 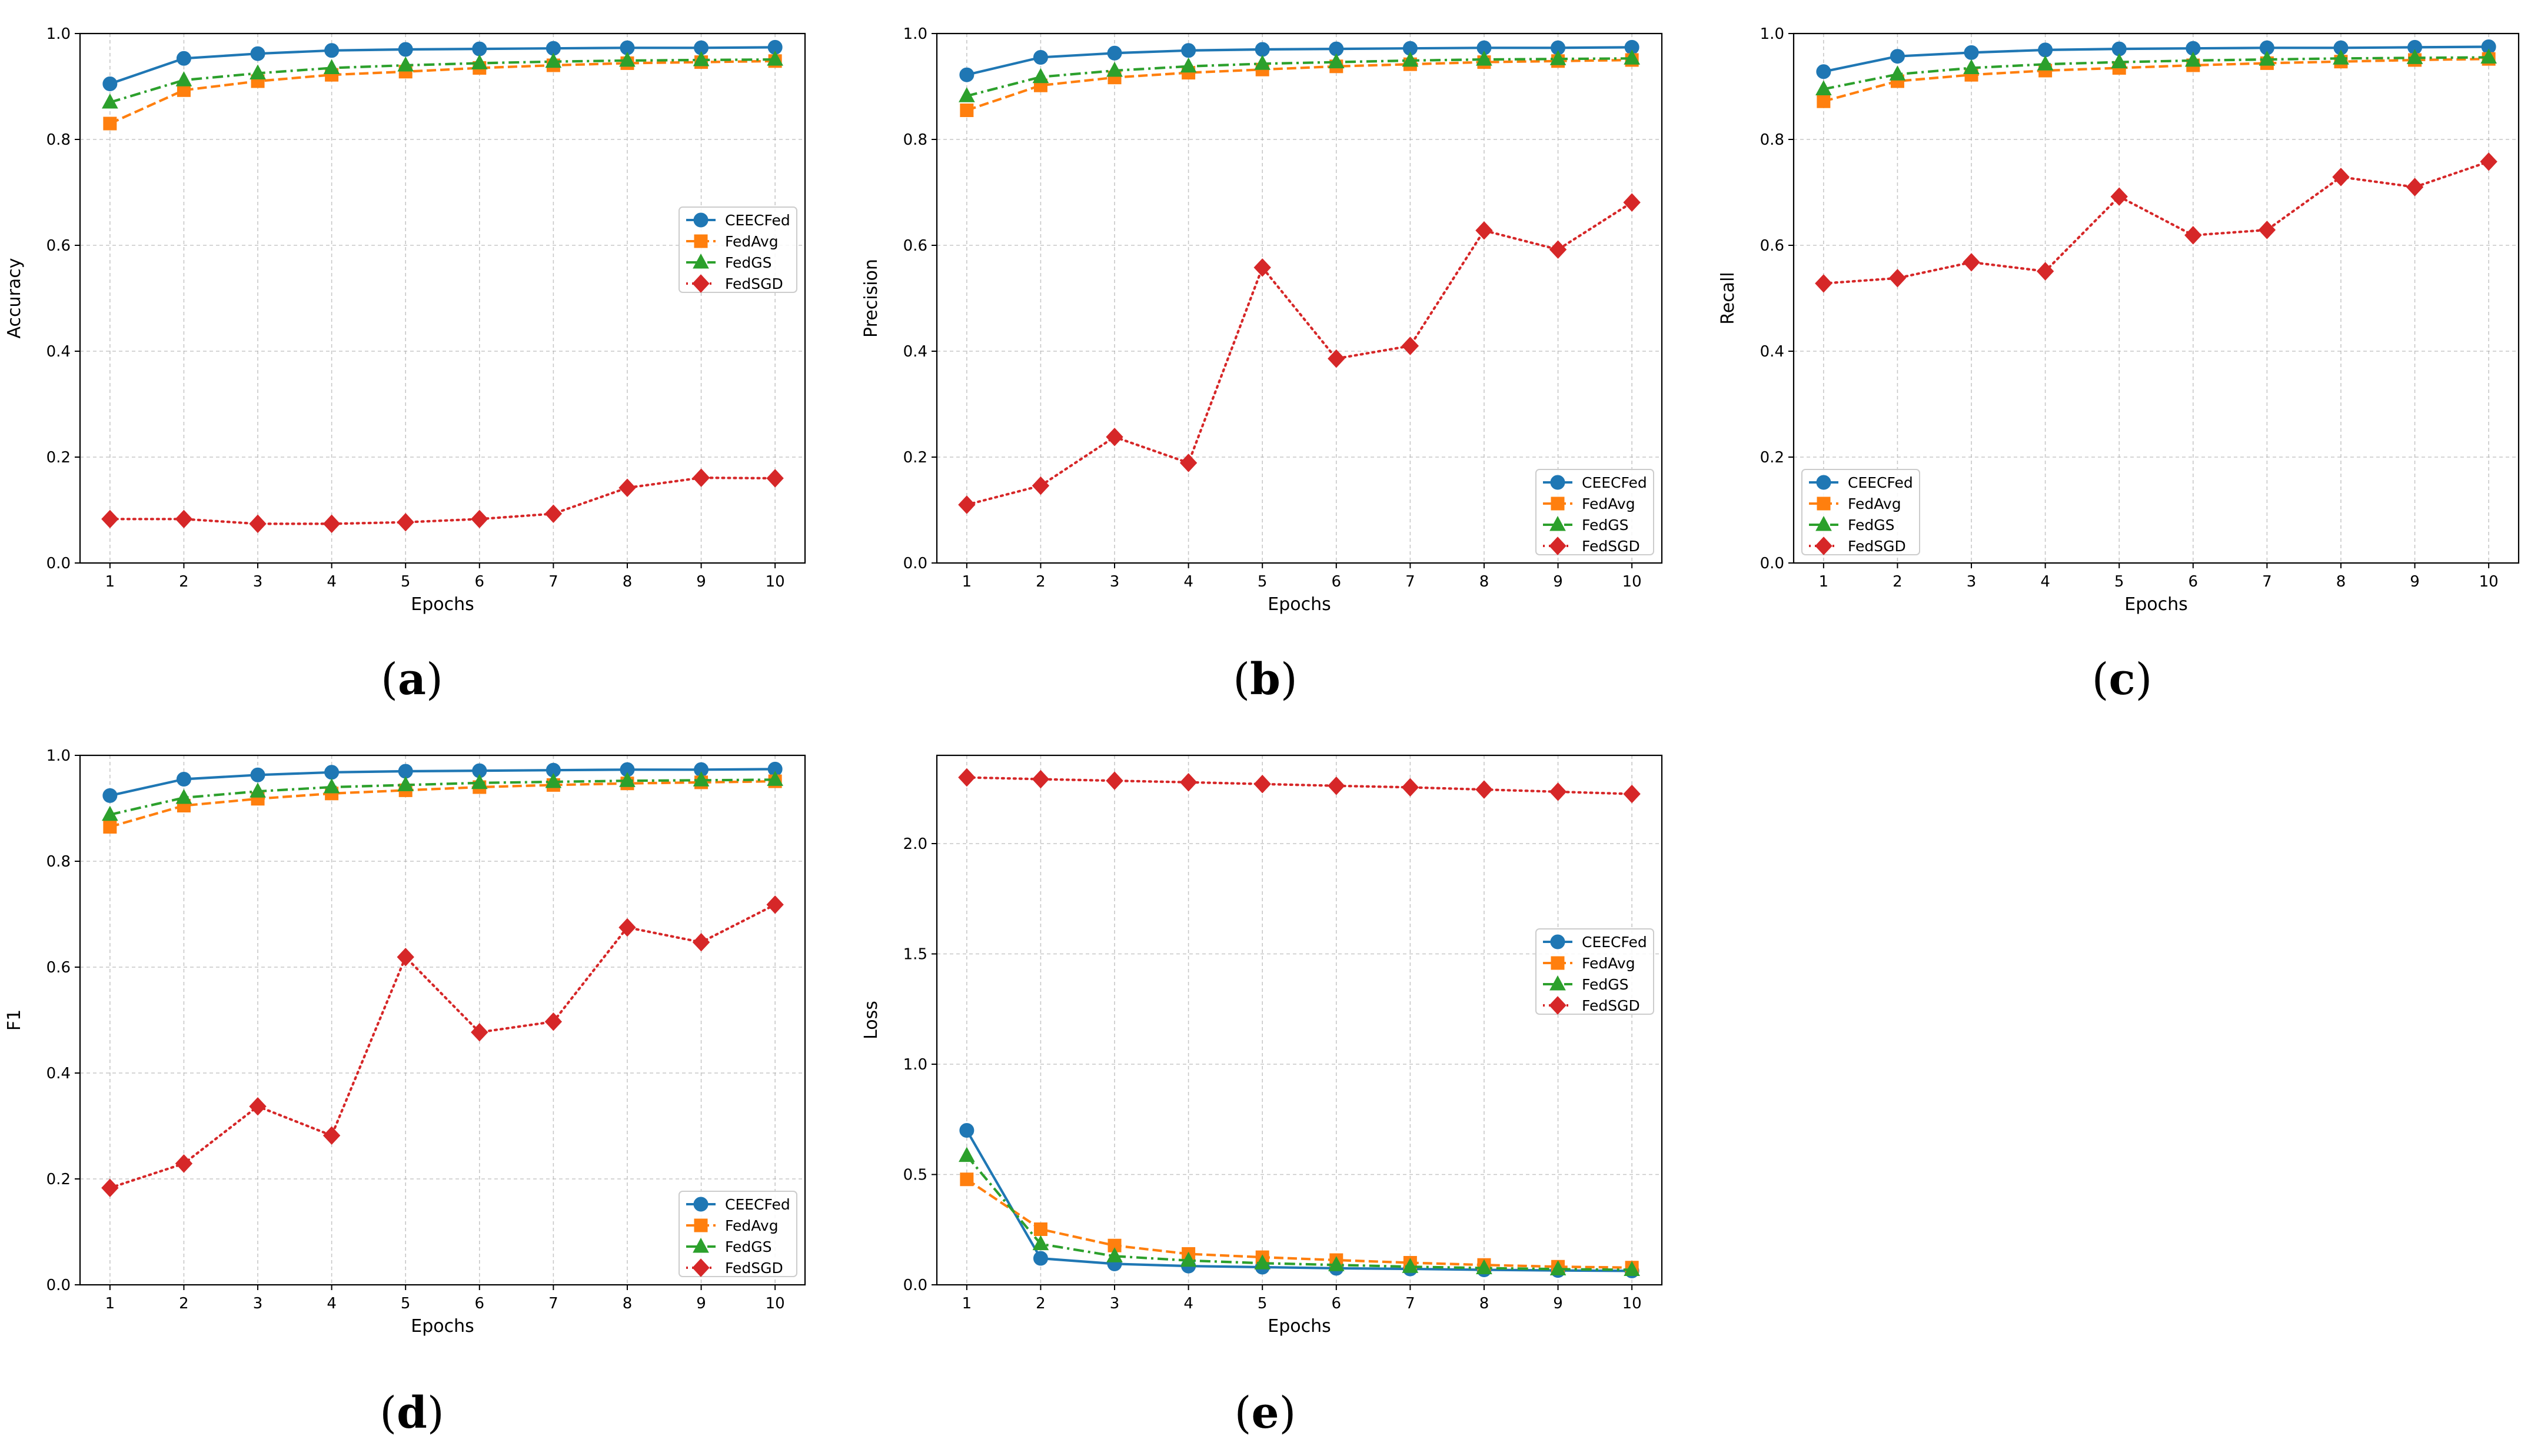 What do you see at coordinates (915, 563) in the screenshot?
I see `y-tick-label: 0.0` at bounding box center [915, 563].